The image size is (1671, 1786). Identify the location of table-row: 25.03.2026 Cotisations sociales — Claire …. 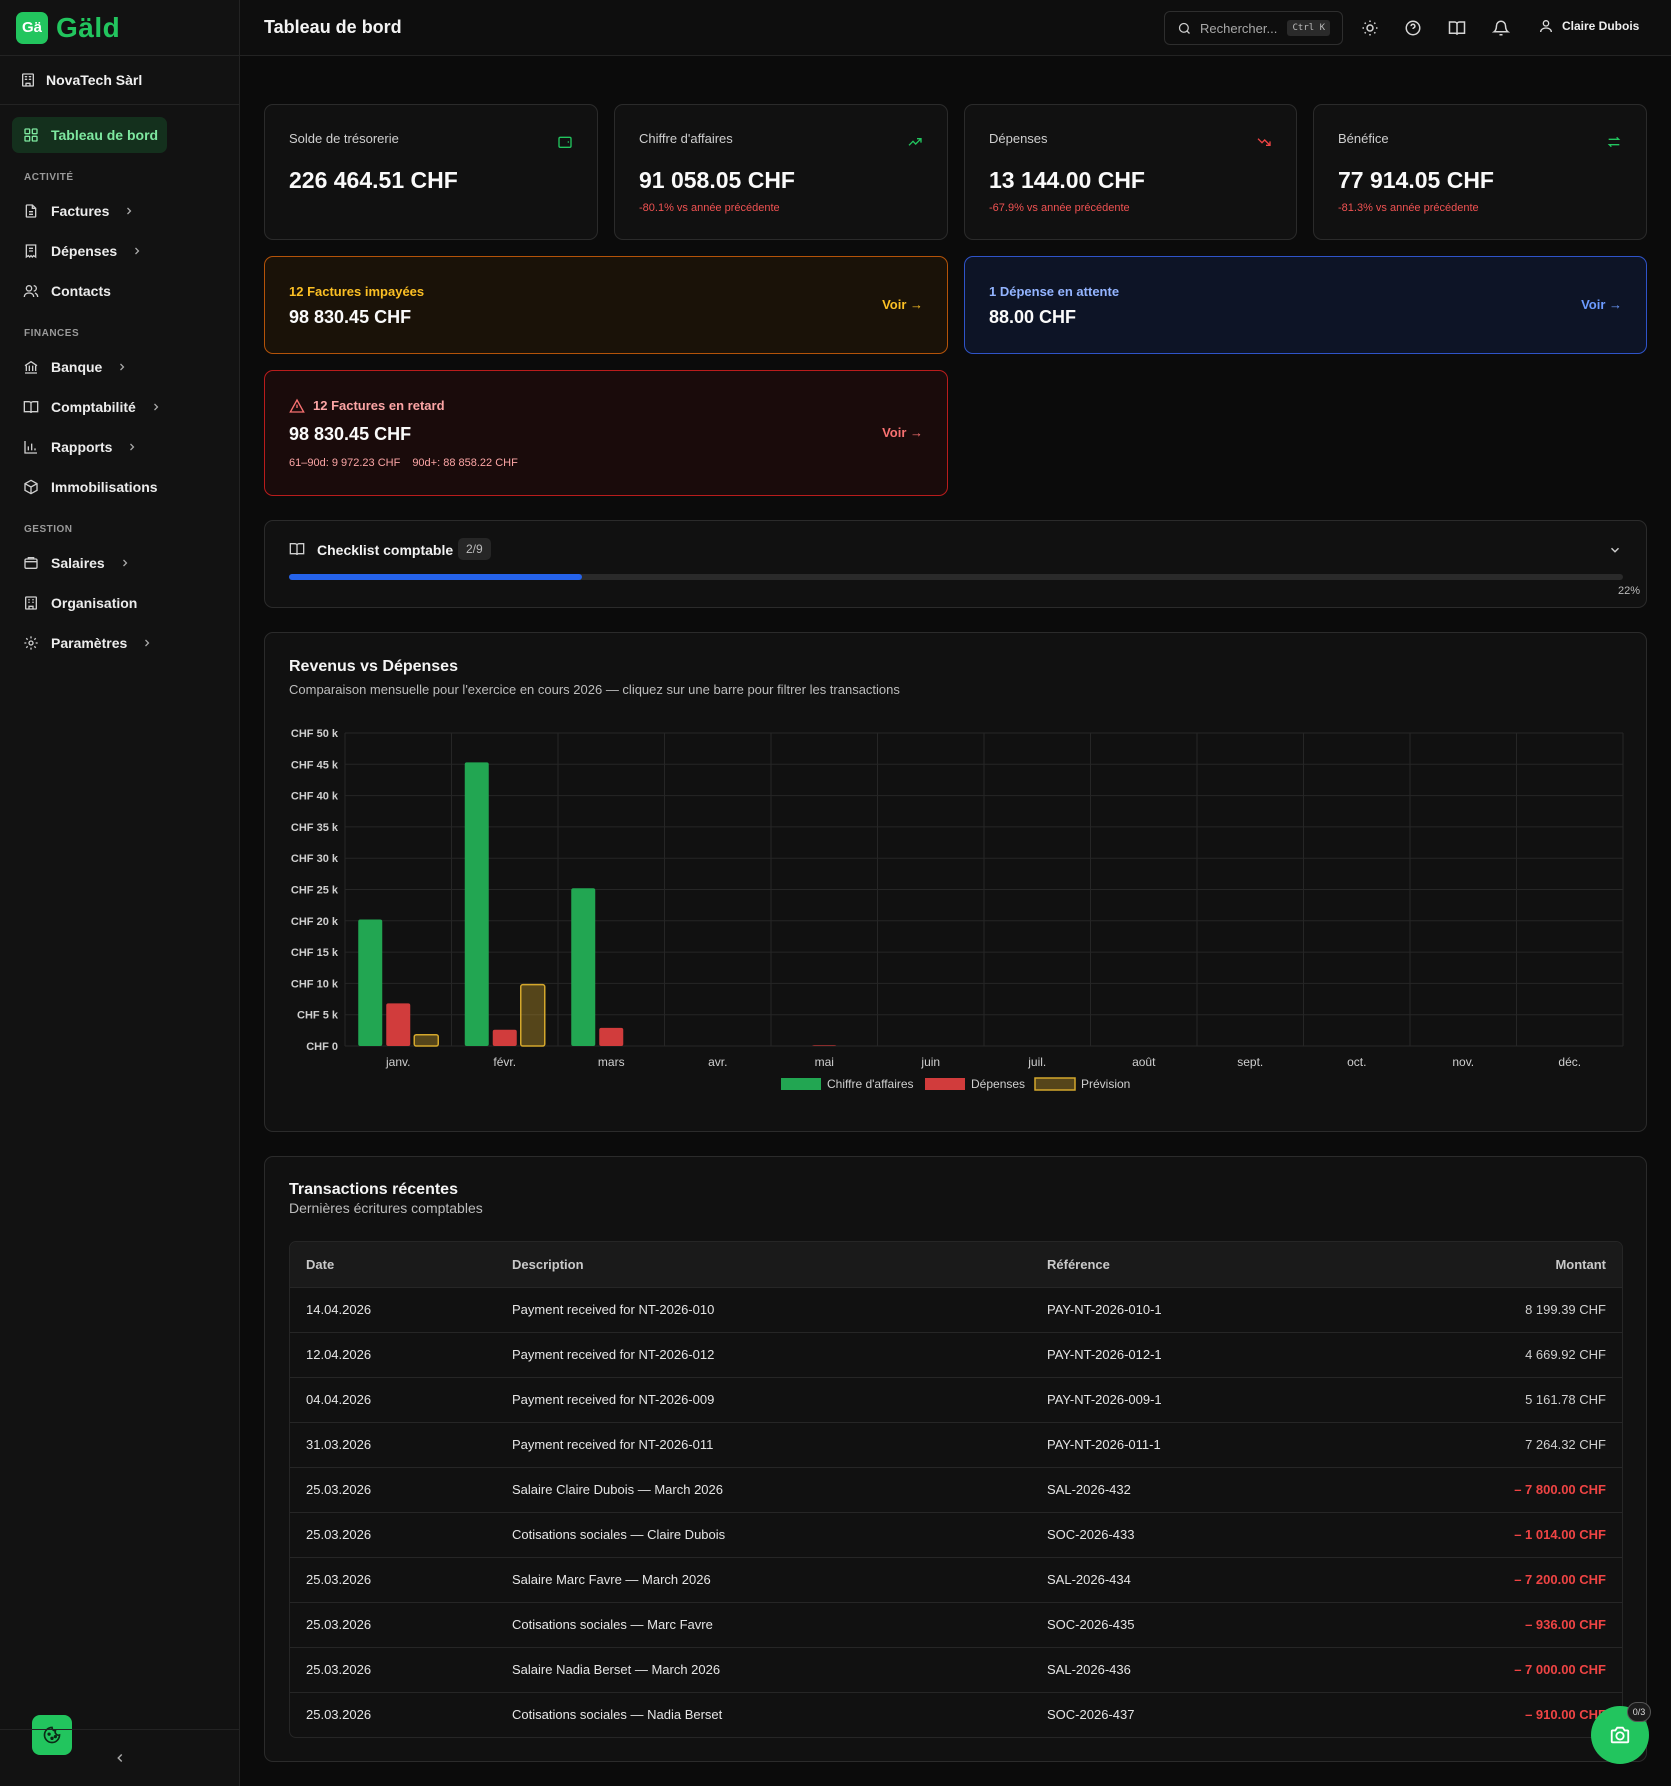
(956, 1535).